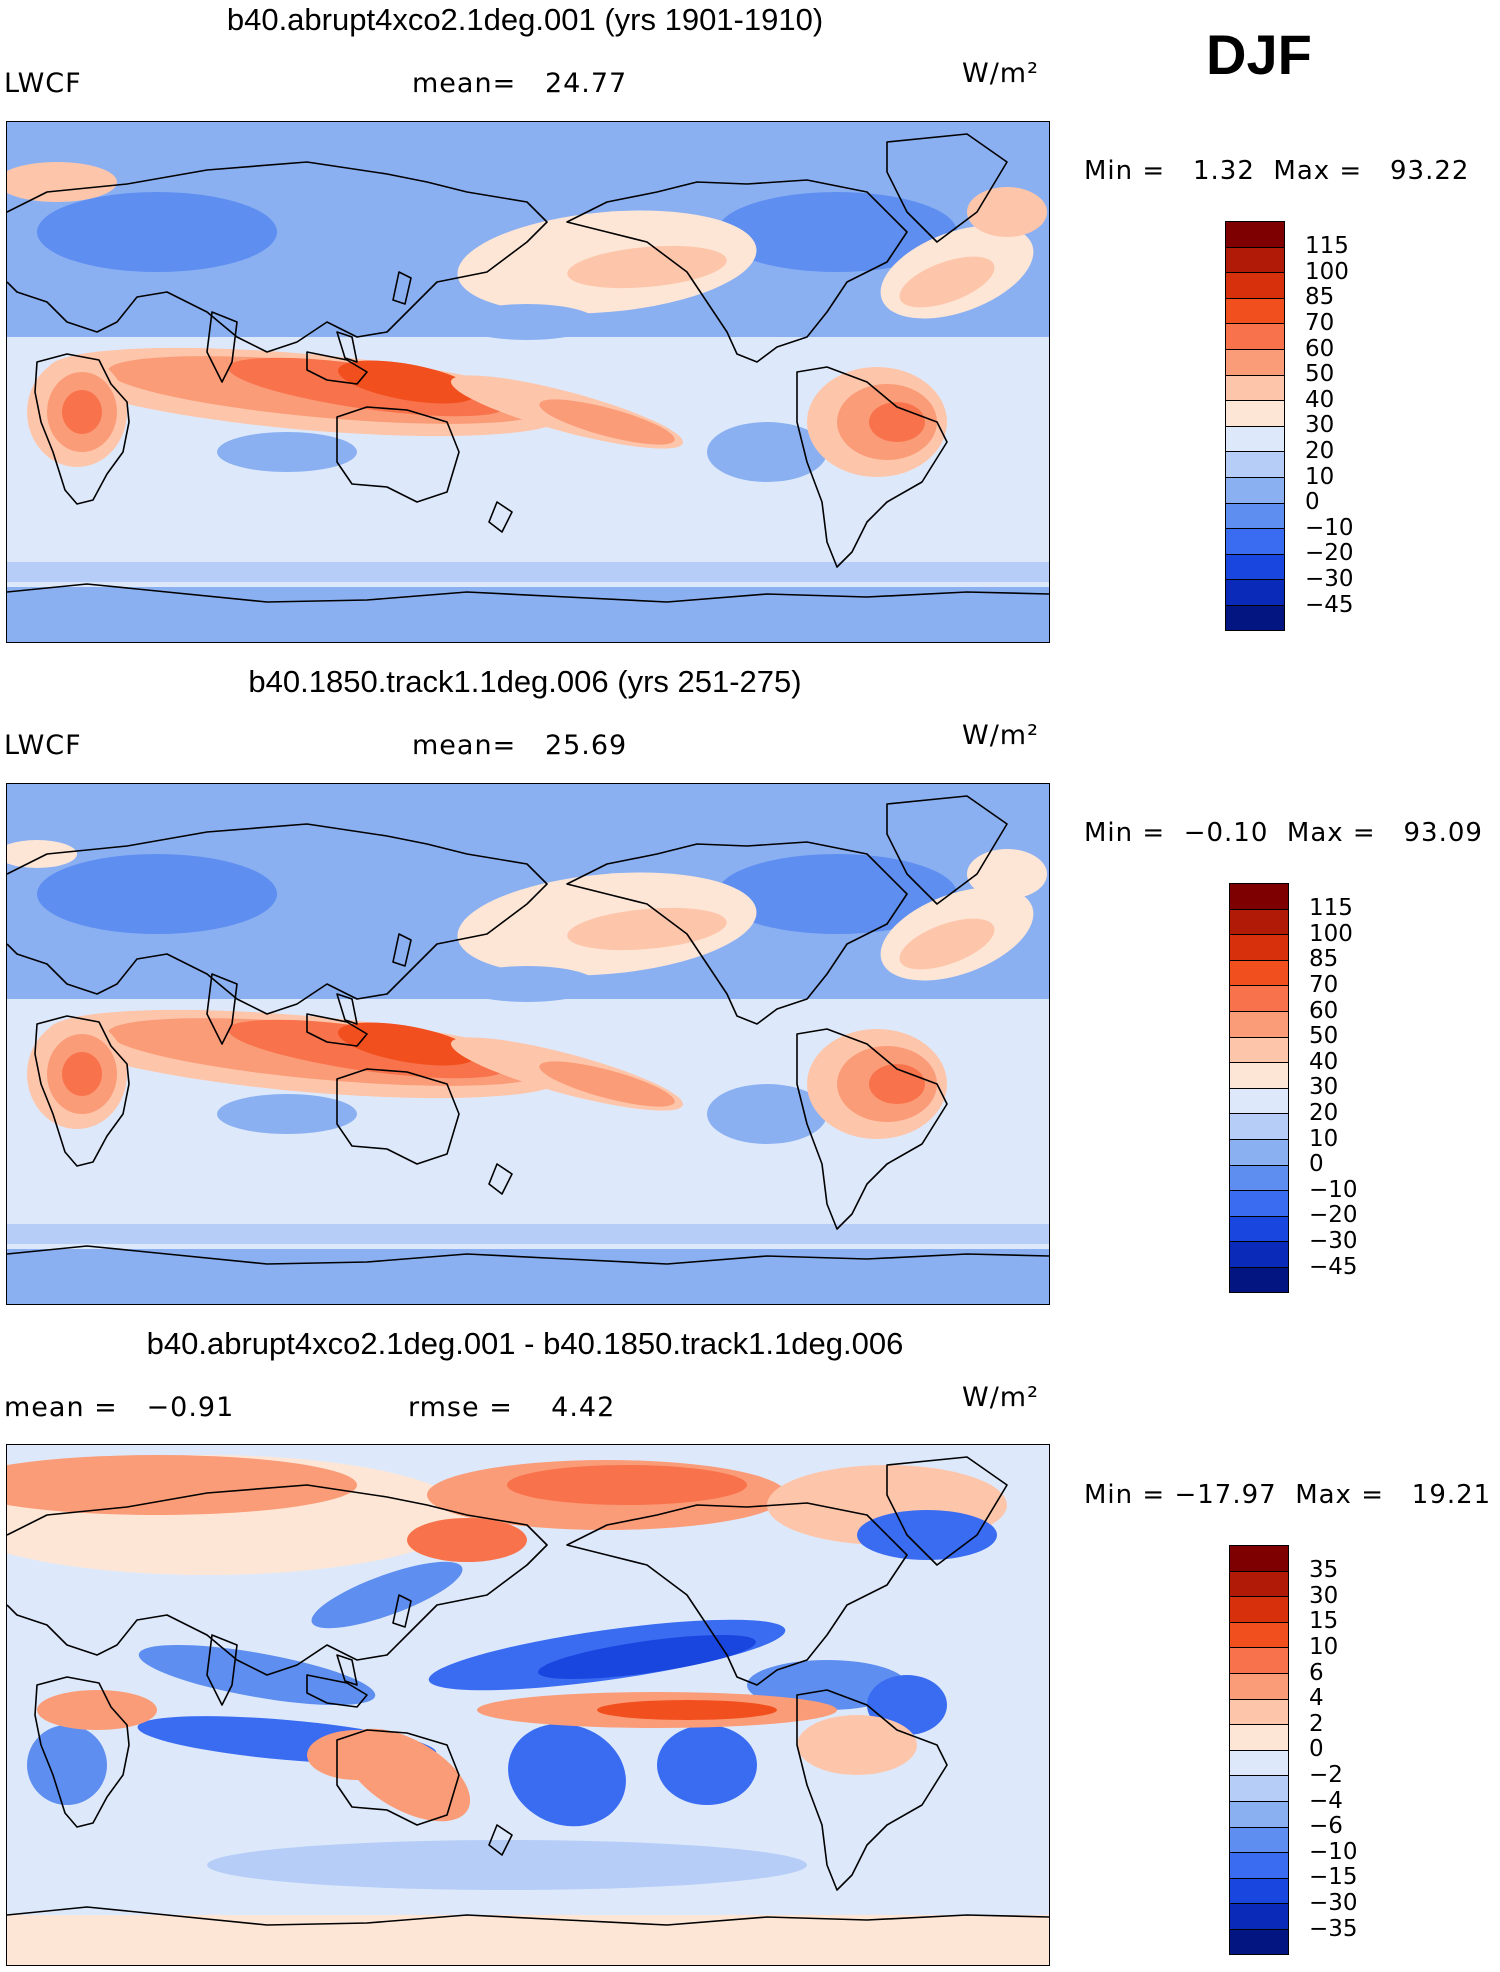  Describe the element at coordinates (119, 1407) in the screenshot. I see `panel-3-mean-label: mean = −0.91` at that location.